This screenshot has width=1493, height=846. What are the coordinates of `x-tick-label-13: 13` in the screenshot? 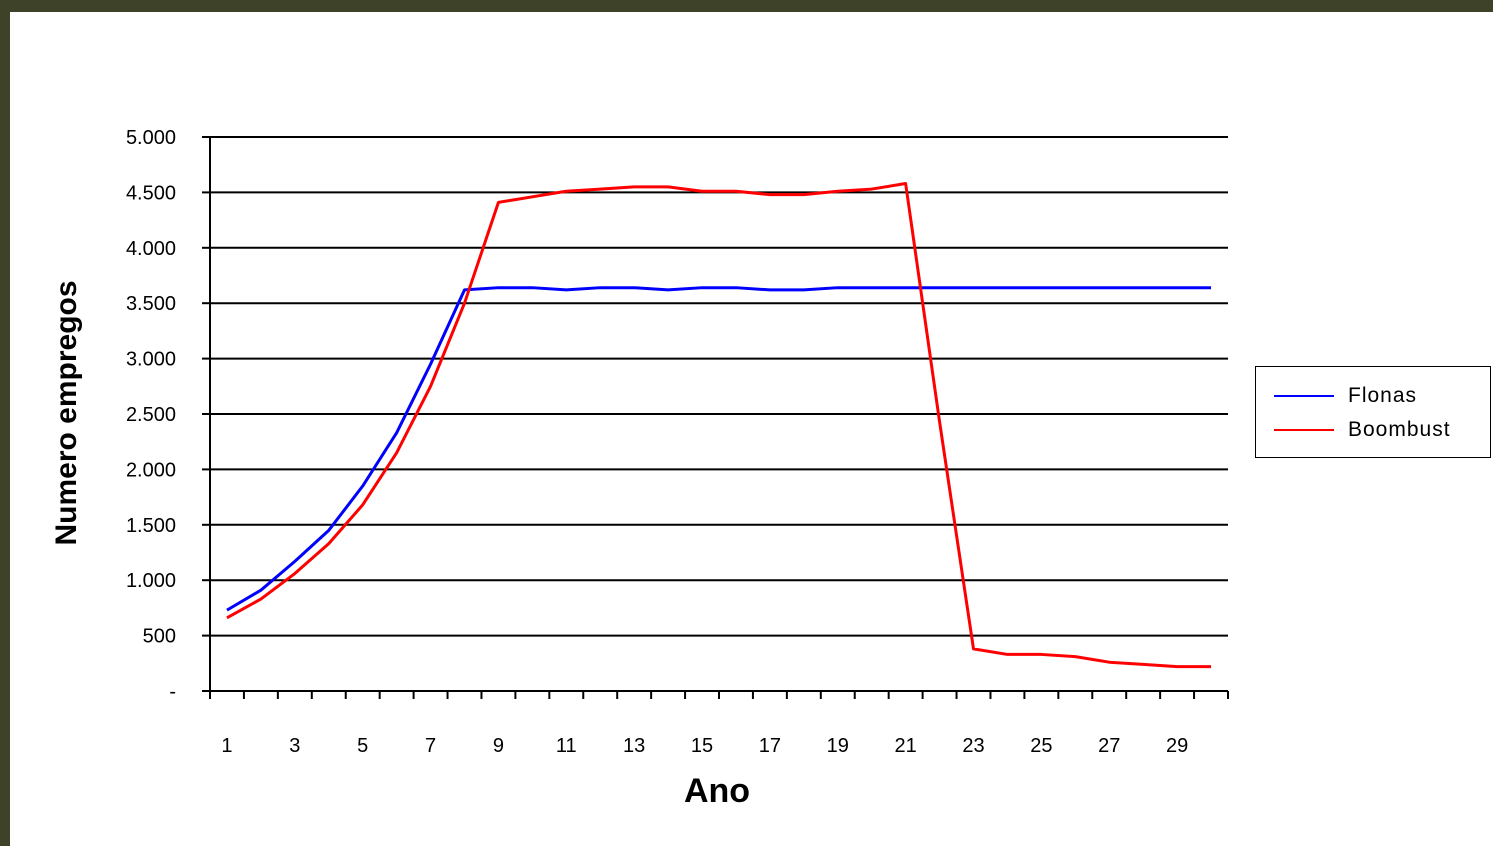 It's located at (634, 746).